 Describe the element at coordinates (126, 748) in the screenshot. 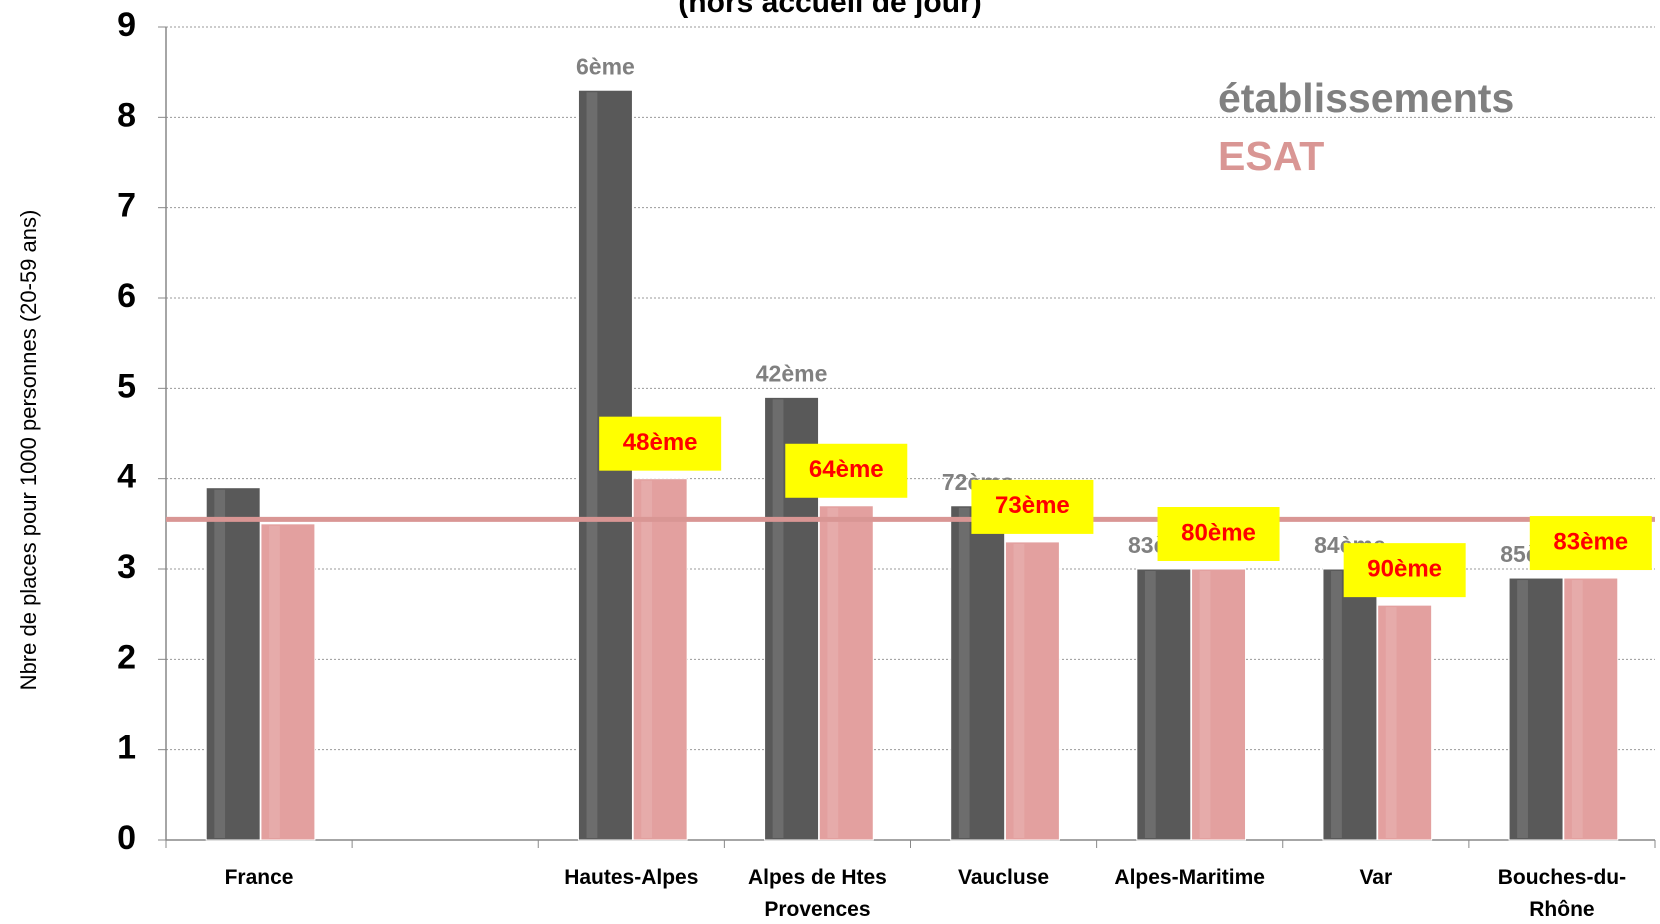

I see `y-tick-label: 1` at that location.